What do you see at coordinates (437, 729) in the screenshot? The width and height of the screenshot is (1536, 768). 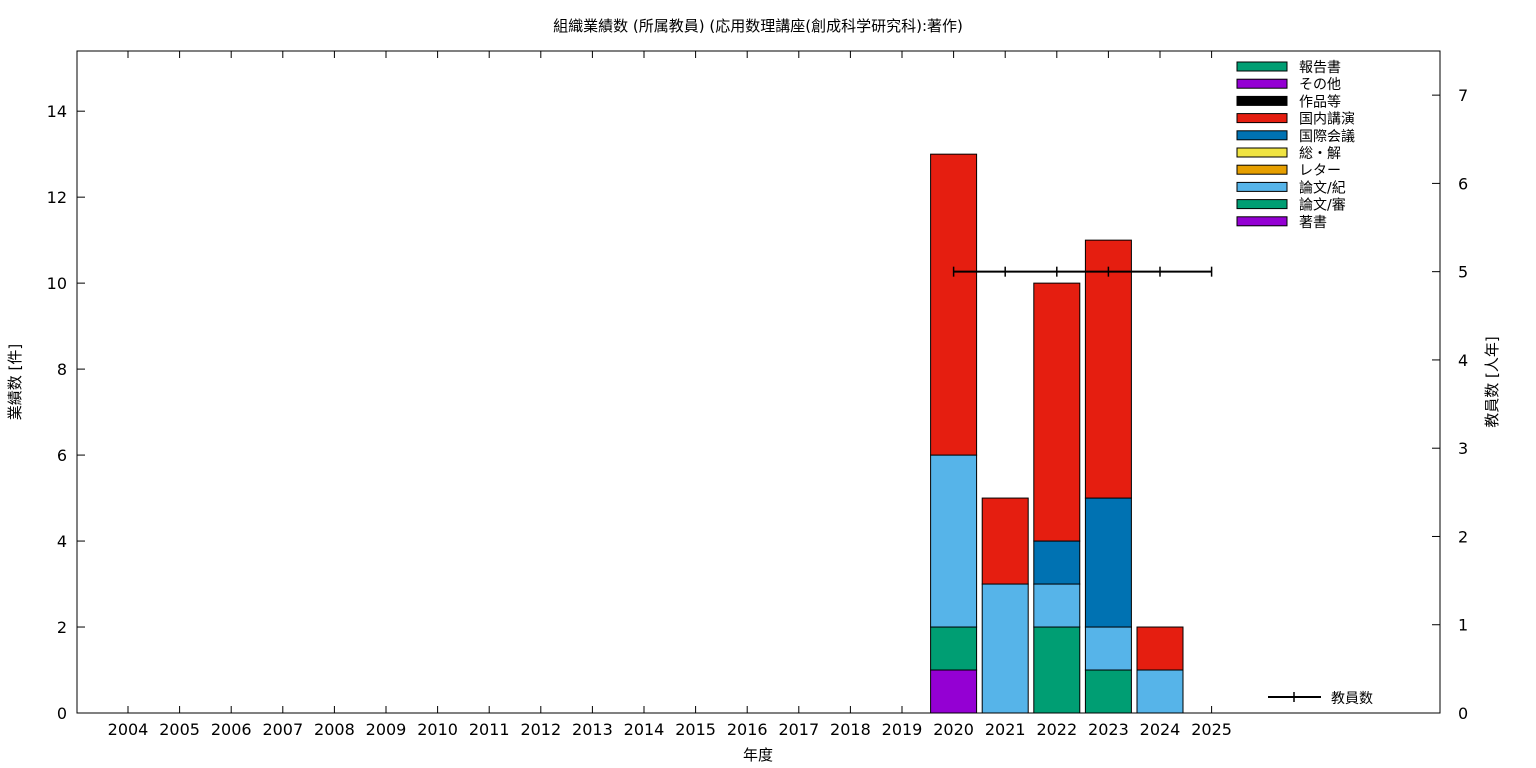 I see `x-tick-label: 2010` at bounding box center [437, 729].